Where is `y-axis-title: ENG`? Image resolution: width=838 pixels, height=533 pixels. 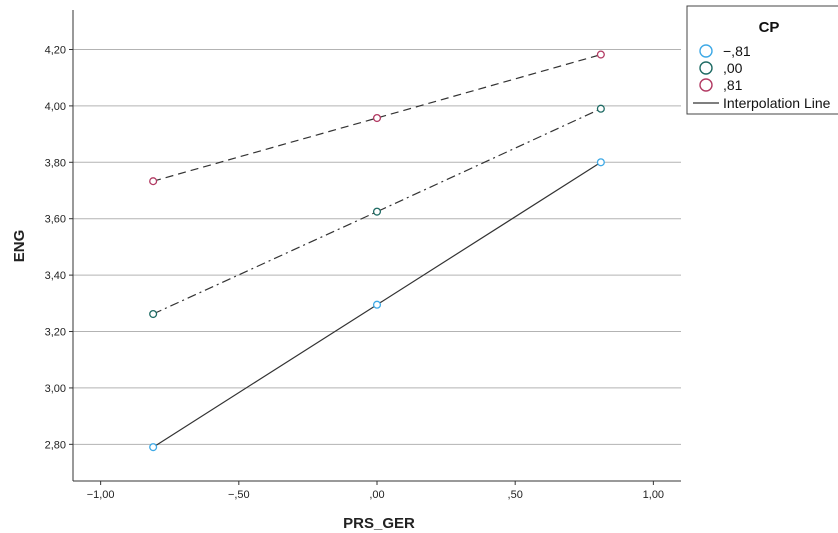
y-axis-title: ENG is located at coordinates (19, 246).